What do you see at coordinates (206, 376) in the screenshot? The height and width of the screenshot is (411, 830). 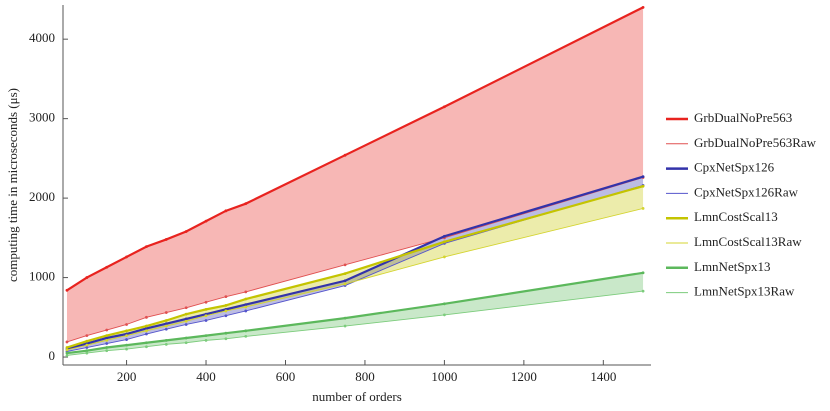 I see `x-tick-label: 400` at bounding box center [206, 376].